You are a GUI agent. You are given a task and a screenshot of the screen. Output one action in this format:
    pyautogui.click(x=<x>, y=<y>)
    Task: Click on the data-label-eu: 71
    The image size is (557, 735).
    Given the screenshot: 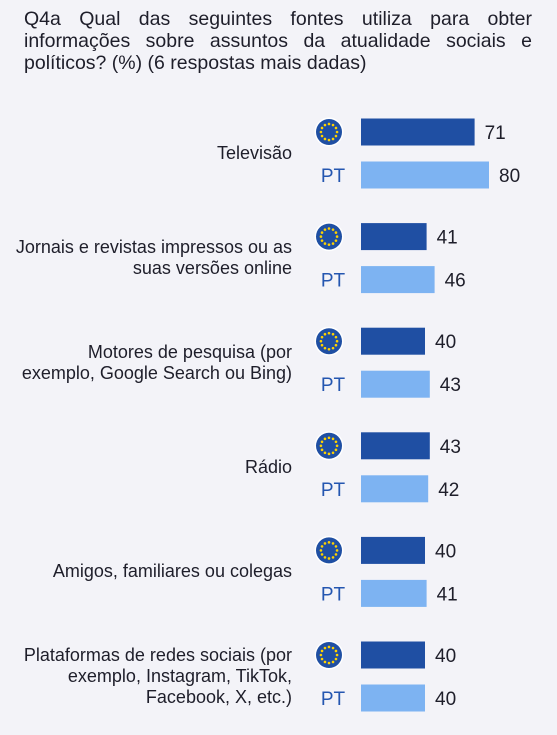 What is the action you would take?
    pyautogui.click(x=495, y=133)
    